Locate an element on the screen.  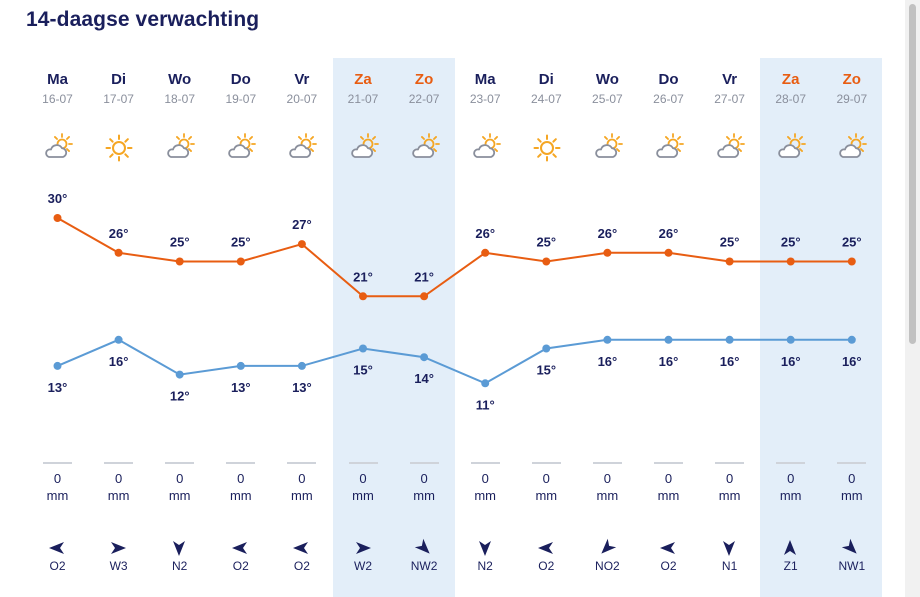
day-date: 22-07 is located at coordinates (424, 99).